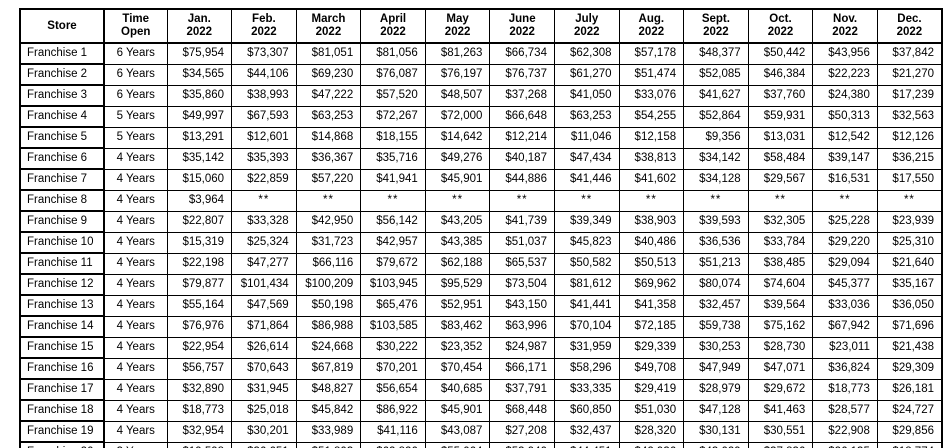 This screenshot has width=945, height=448. I want to click on cell-sales-value: $24,987, so click(522, 347).